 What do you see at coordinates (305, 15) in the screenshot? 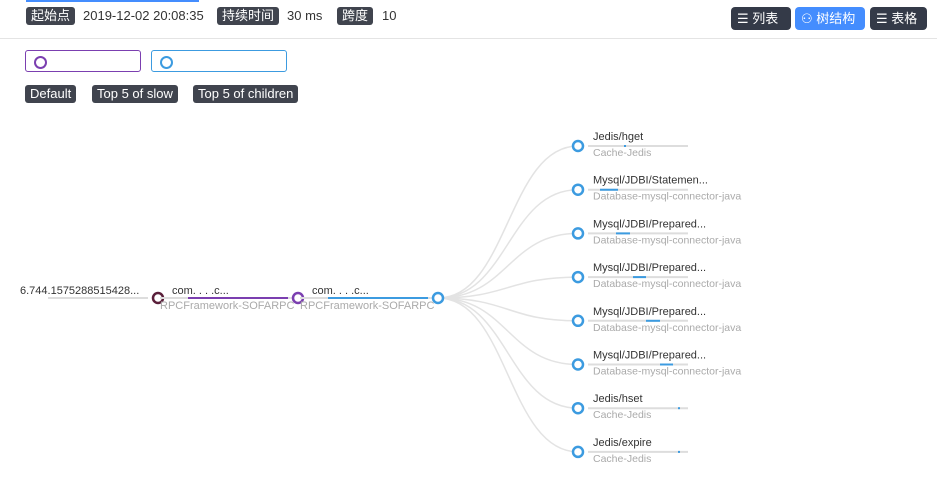
I see `duration-value: 30 ms` at bounding box center [305, 15].